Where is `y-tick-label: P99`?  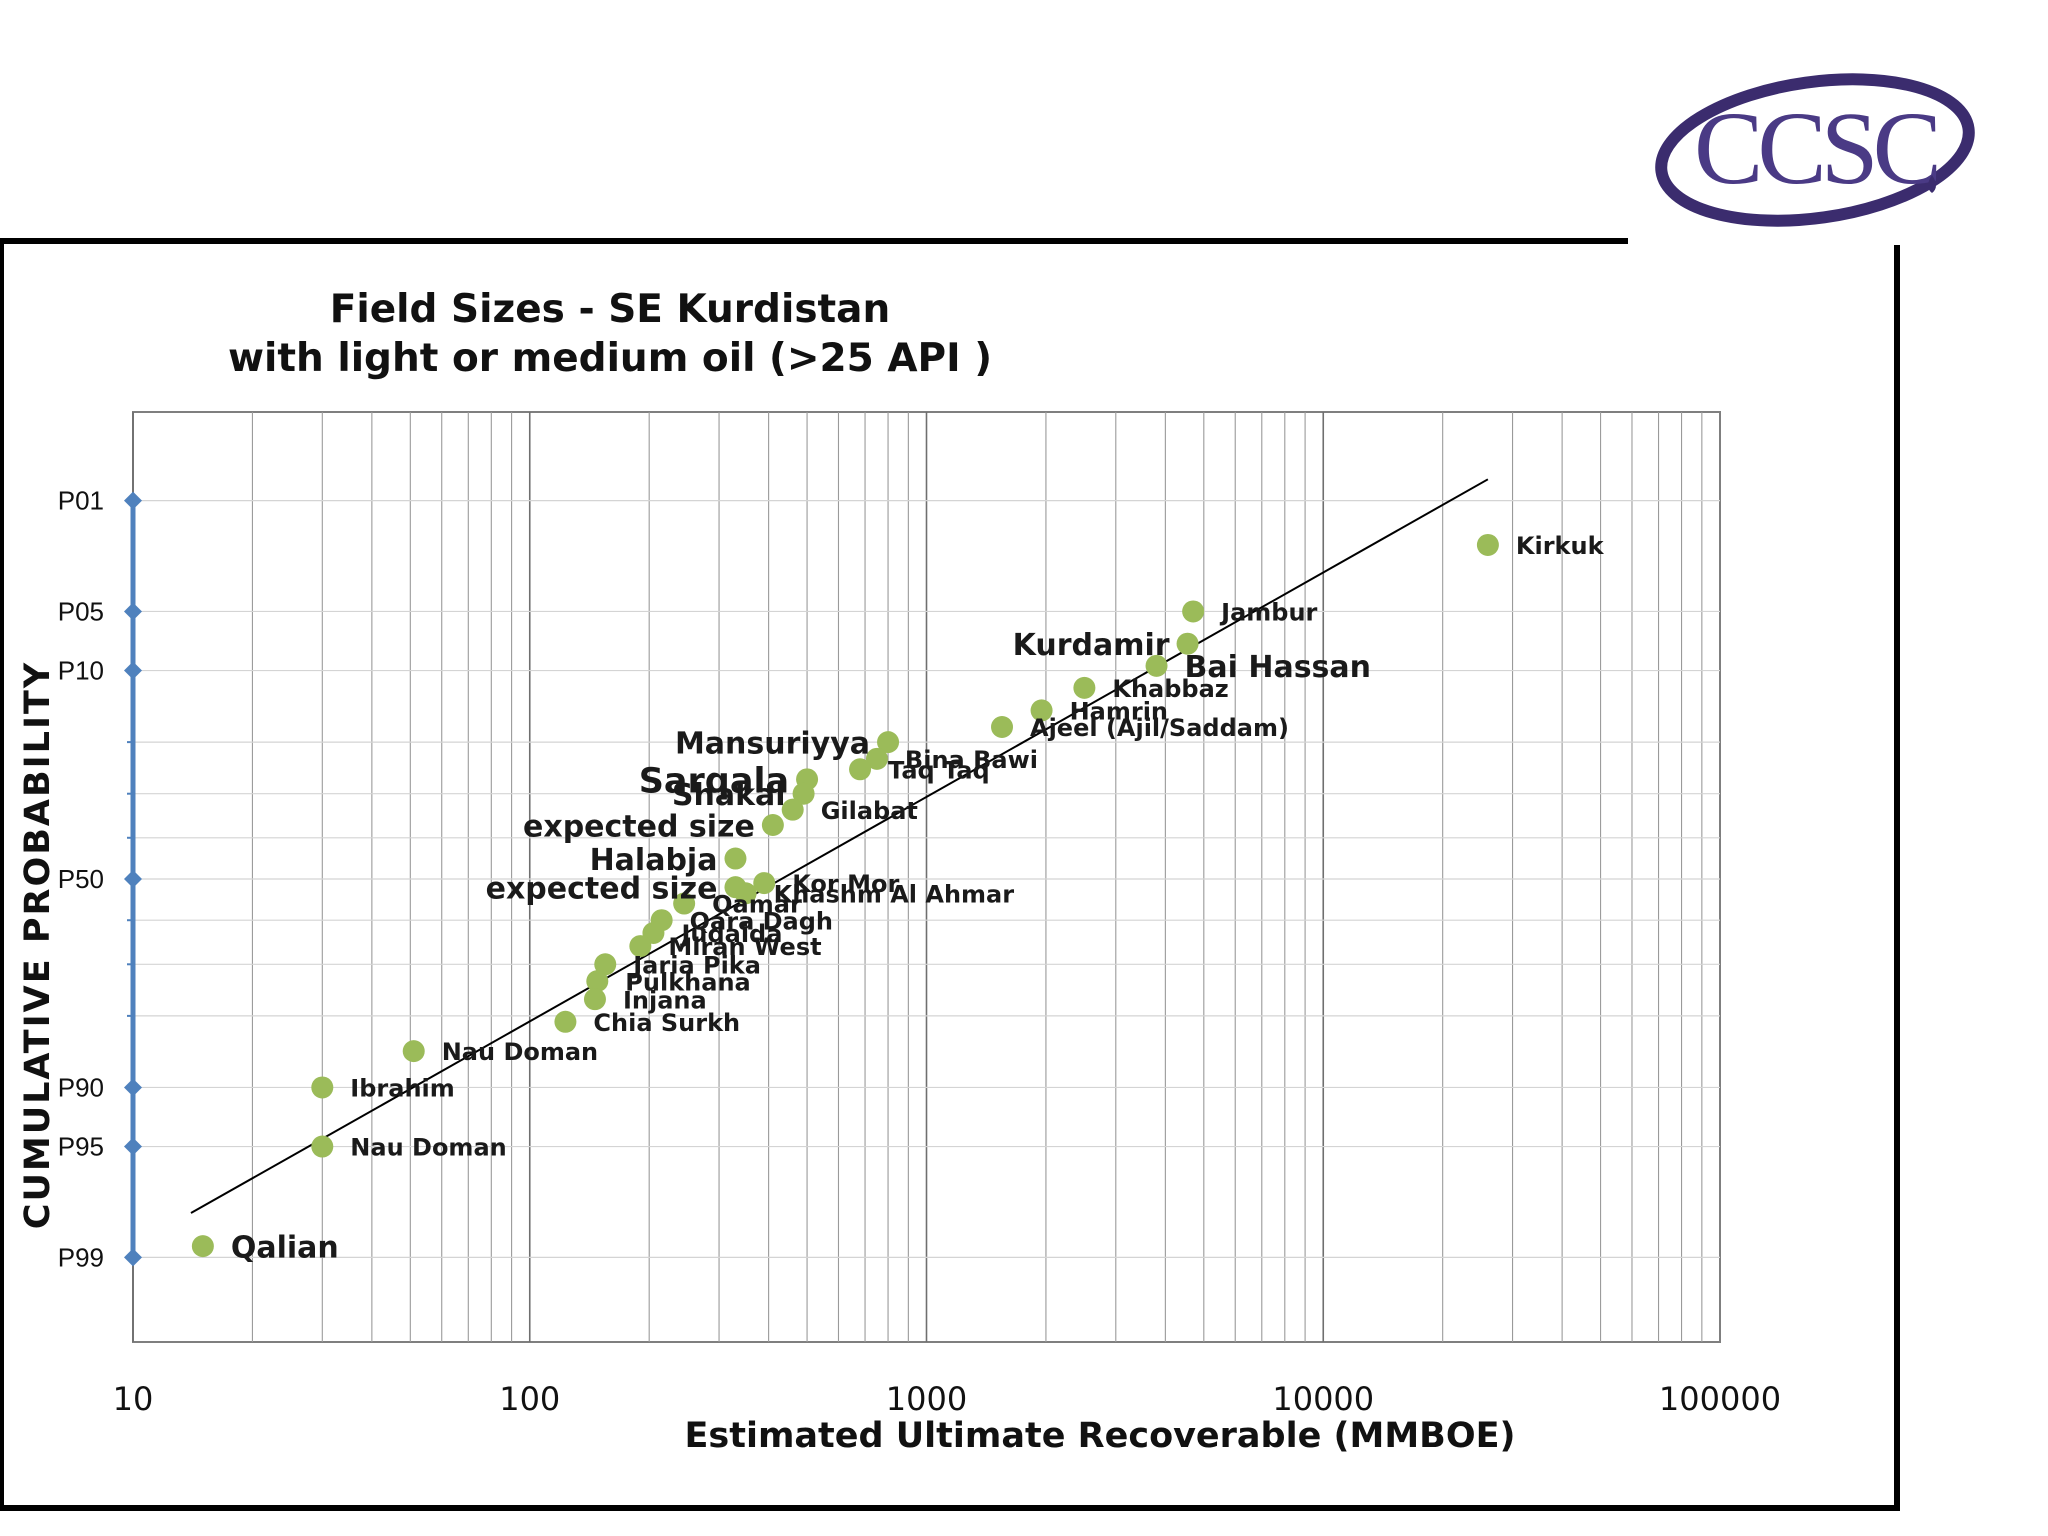
y-tick-label: P99 is located at coordinates (81, 1257).